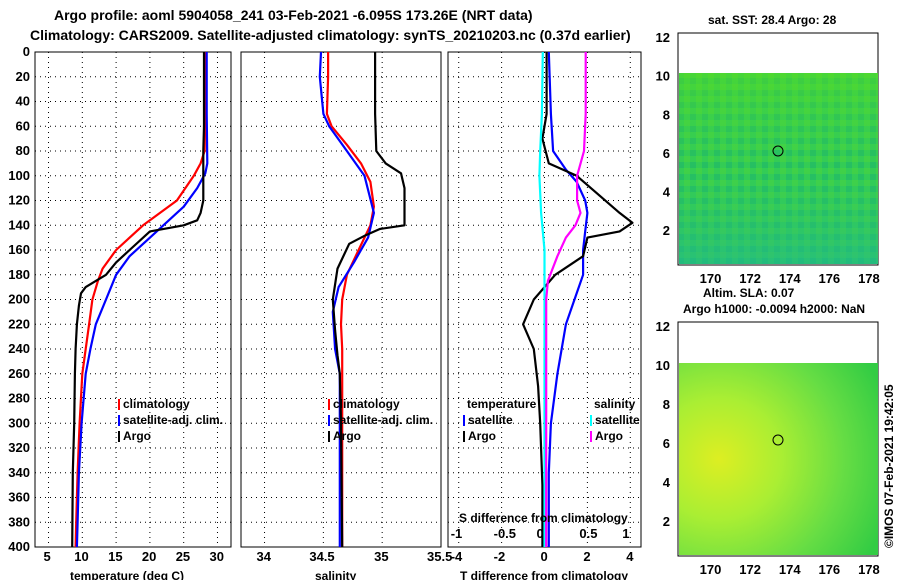 The image size is (900, 585). What do you see at coordinates (625, 533) in the screenshot?
I see `difference-top-xtick-label: 1` at bounding box center [625, 533].